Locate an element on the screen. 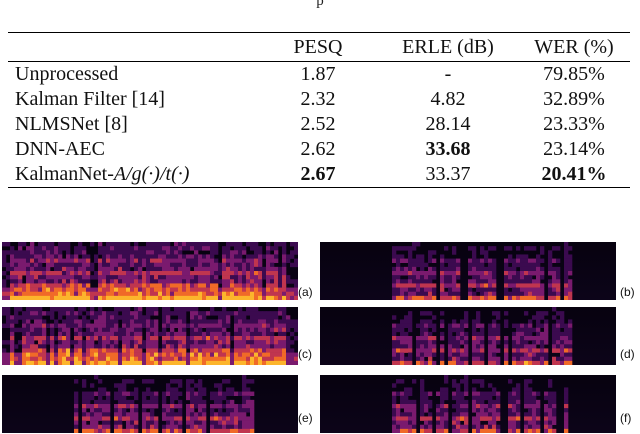  cell-method: DNN-AEC is located at coordinates (60, 149).